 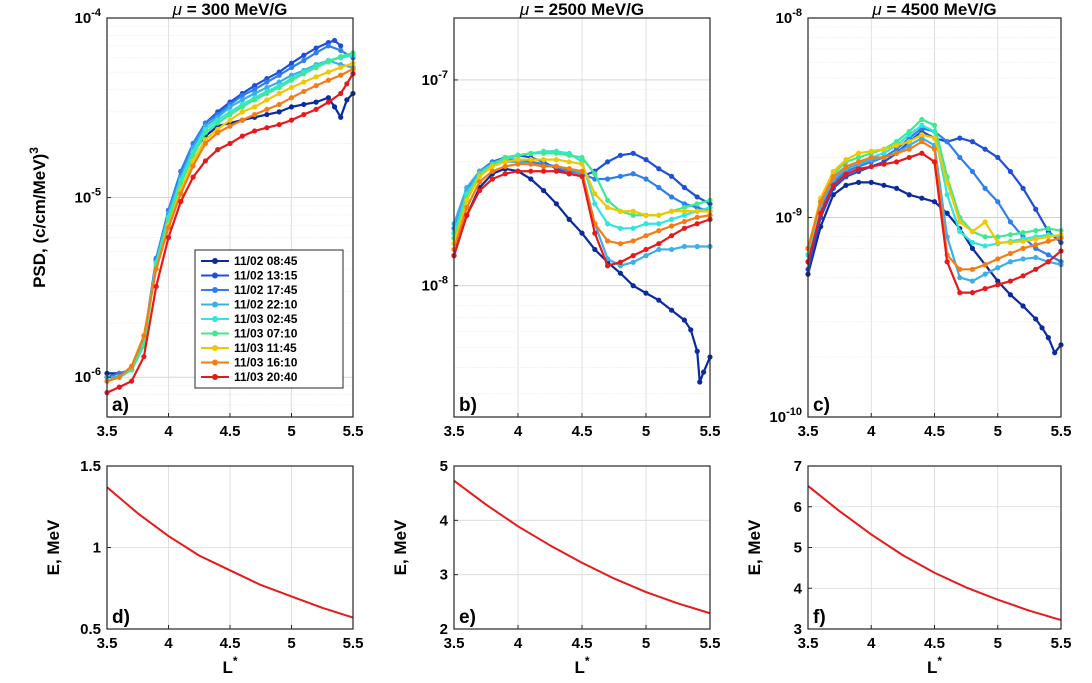 I want to click on panel-f: 3.5 4 4.5 5 5.5 3 4 5 6 7 f) E, MeV L*, so click(x=908, y=567).